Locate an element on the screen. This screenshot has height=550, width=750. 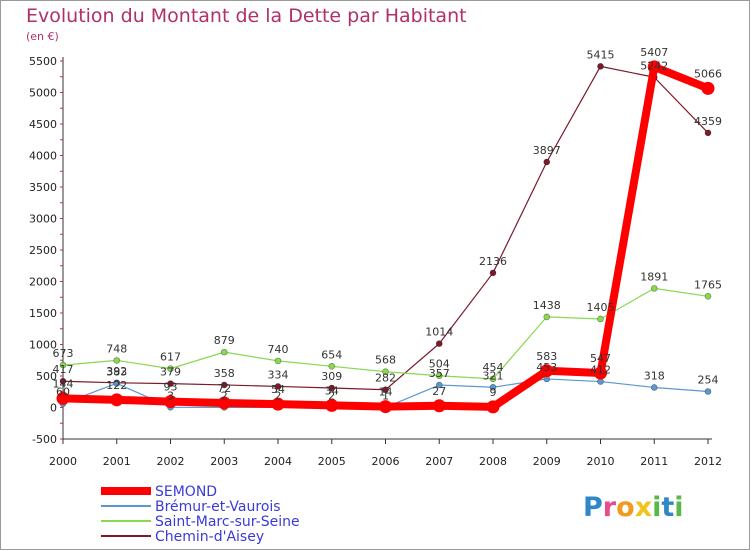
logo-letter: t is located at coordinates (667, 507).